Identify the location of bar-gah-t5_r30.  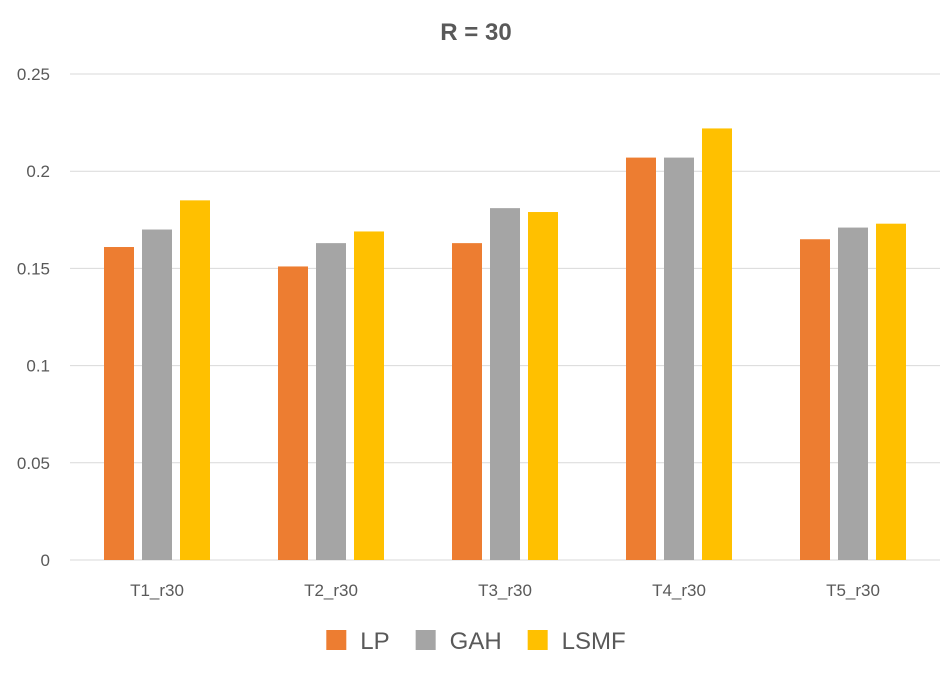
(853, 394).